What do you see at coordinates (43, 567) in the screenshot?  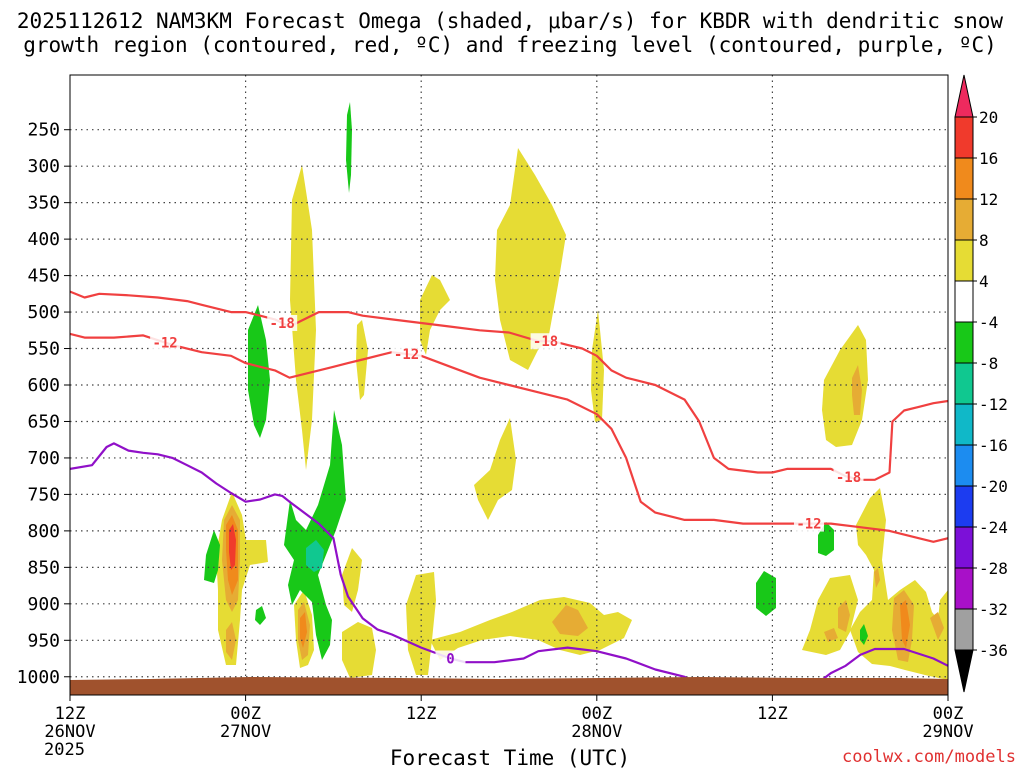 I see `y-tick-label: 850` at bounding box center [43, 567].